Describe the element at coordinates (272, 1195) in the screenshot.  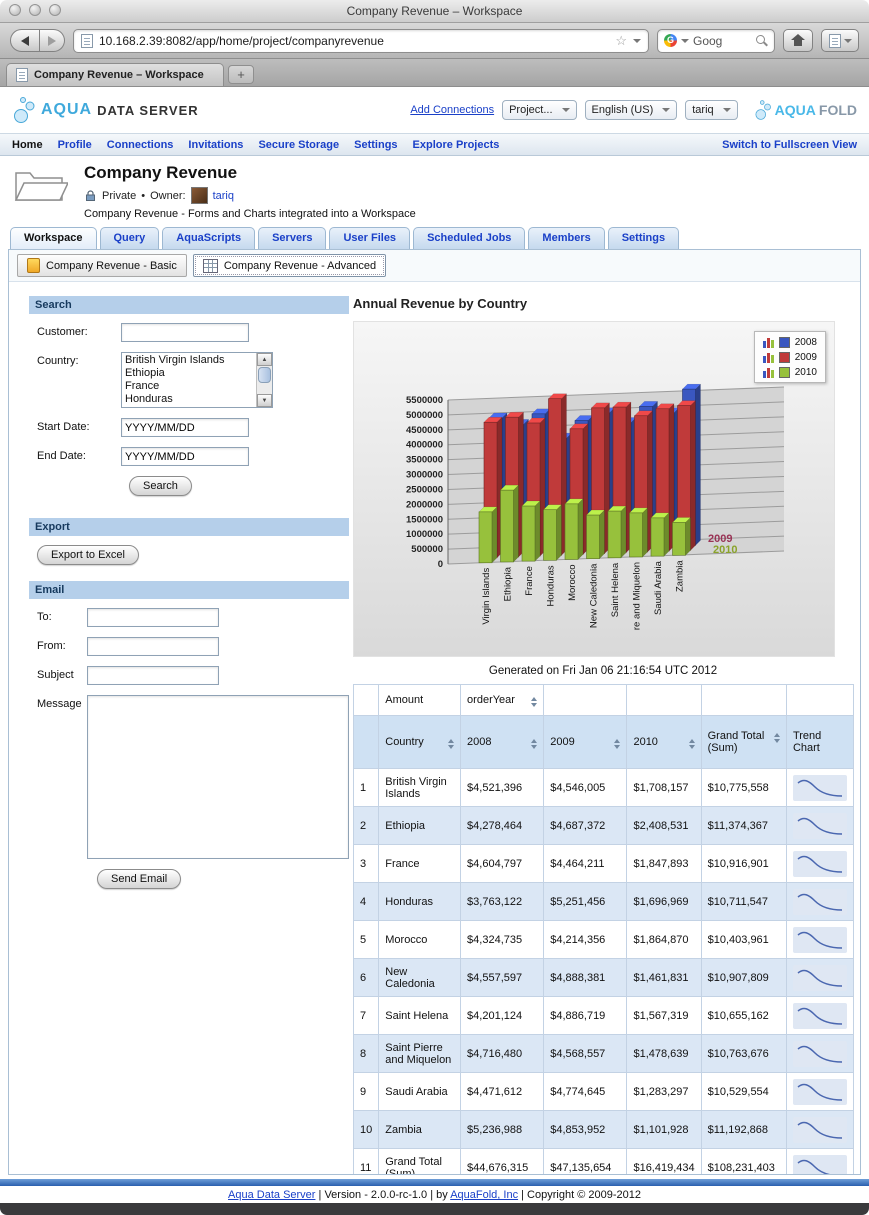
I see `footer-link-aqua-data-server: Aqua Data Server` at that location.